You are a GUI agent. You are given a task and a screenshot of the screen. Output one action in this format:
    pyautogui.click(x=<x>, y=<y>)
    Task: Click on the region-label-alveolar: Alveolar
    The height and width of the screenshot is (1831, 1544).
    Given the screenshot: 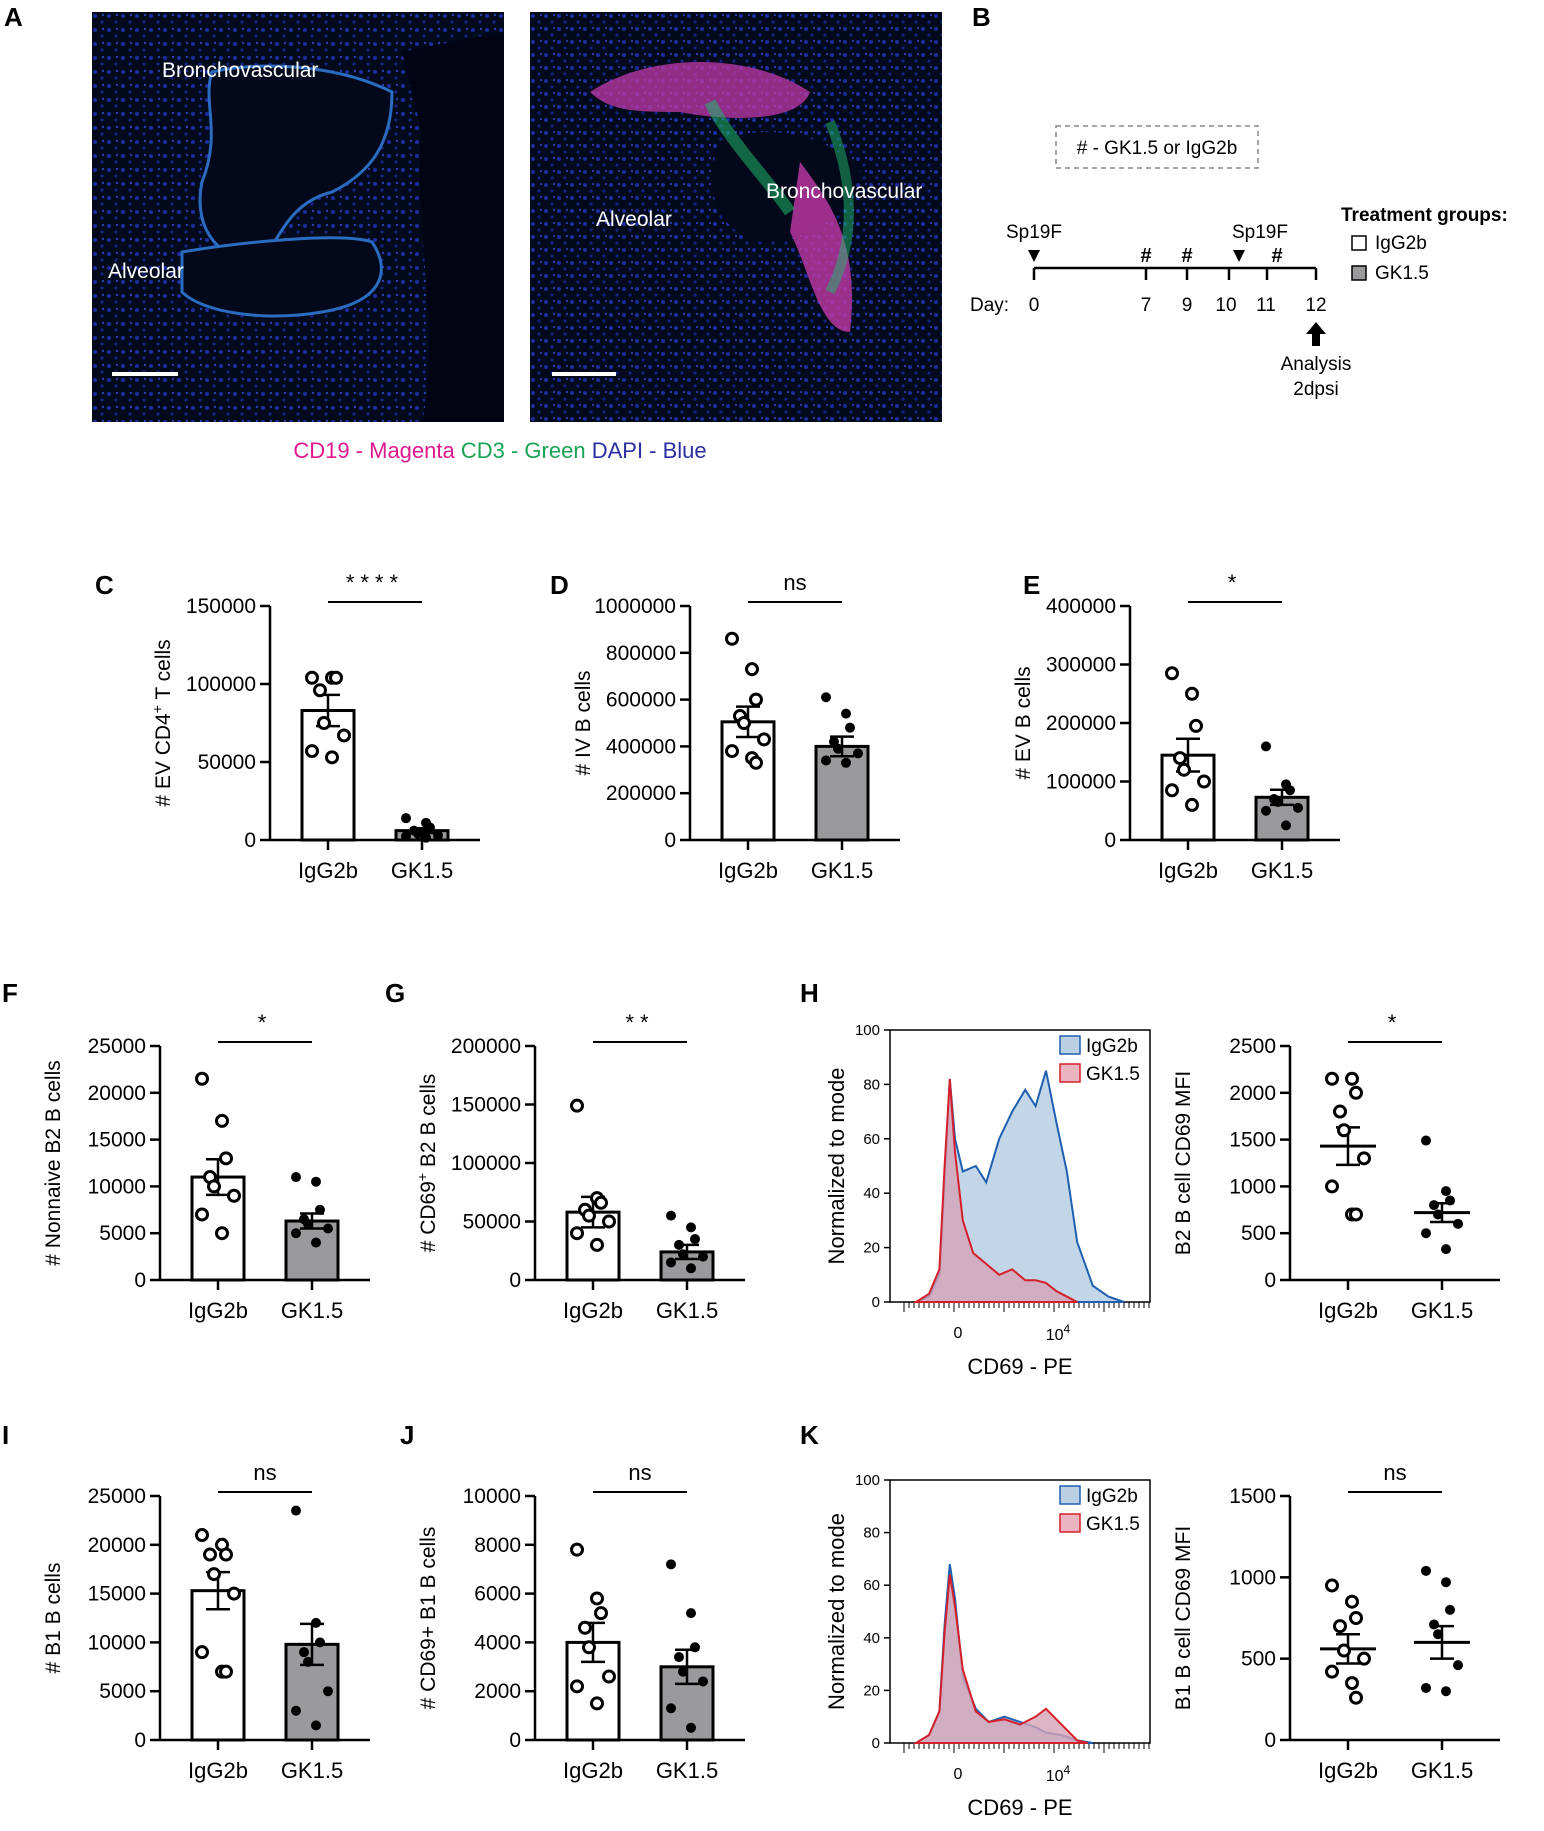 What is the action you would take?
    pyautogui.click(x=146, y=271)
    